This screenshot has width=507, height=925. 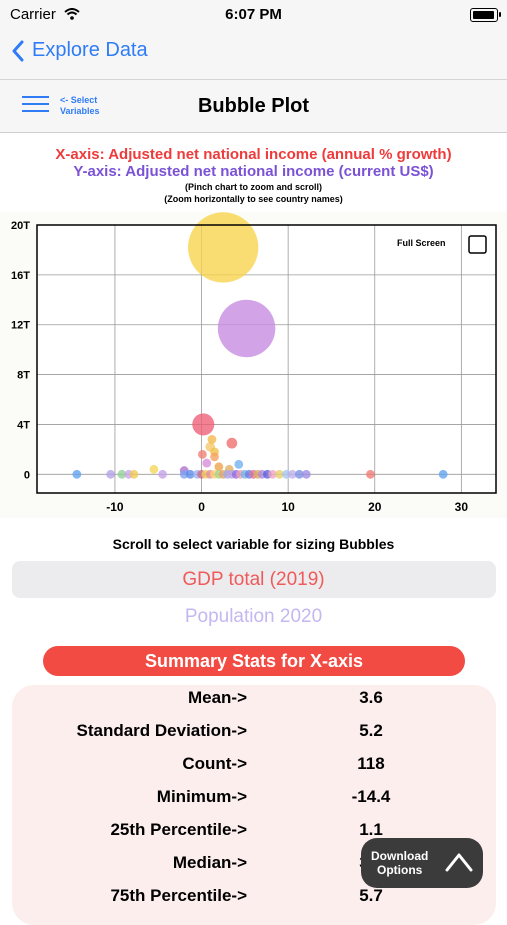 What do you see at coordinates (23, 376) in the screenshot?
I see `y-tick-label: 8T` at bounding box center [23, 376].